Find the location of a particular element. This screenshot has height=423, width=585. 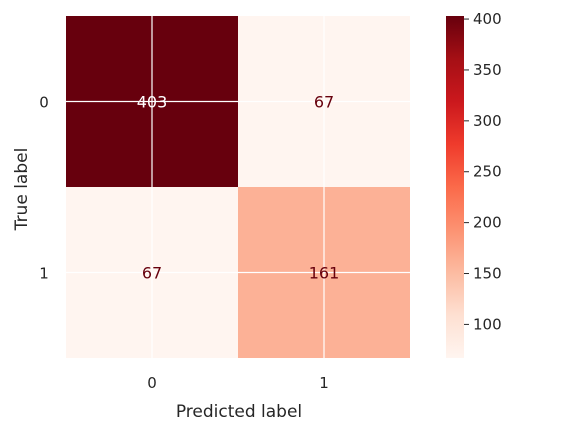

y-tick-label: 0 is located at coordinates (44, 103).